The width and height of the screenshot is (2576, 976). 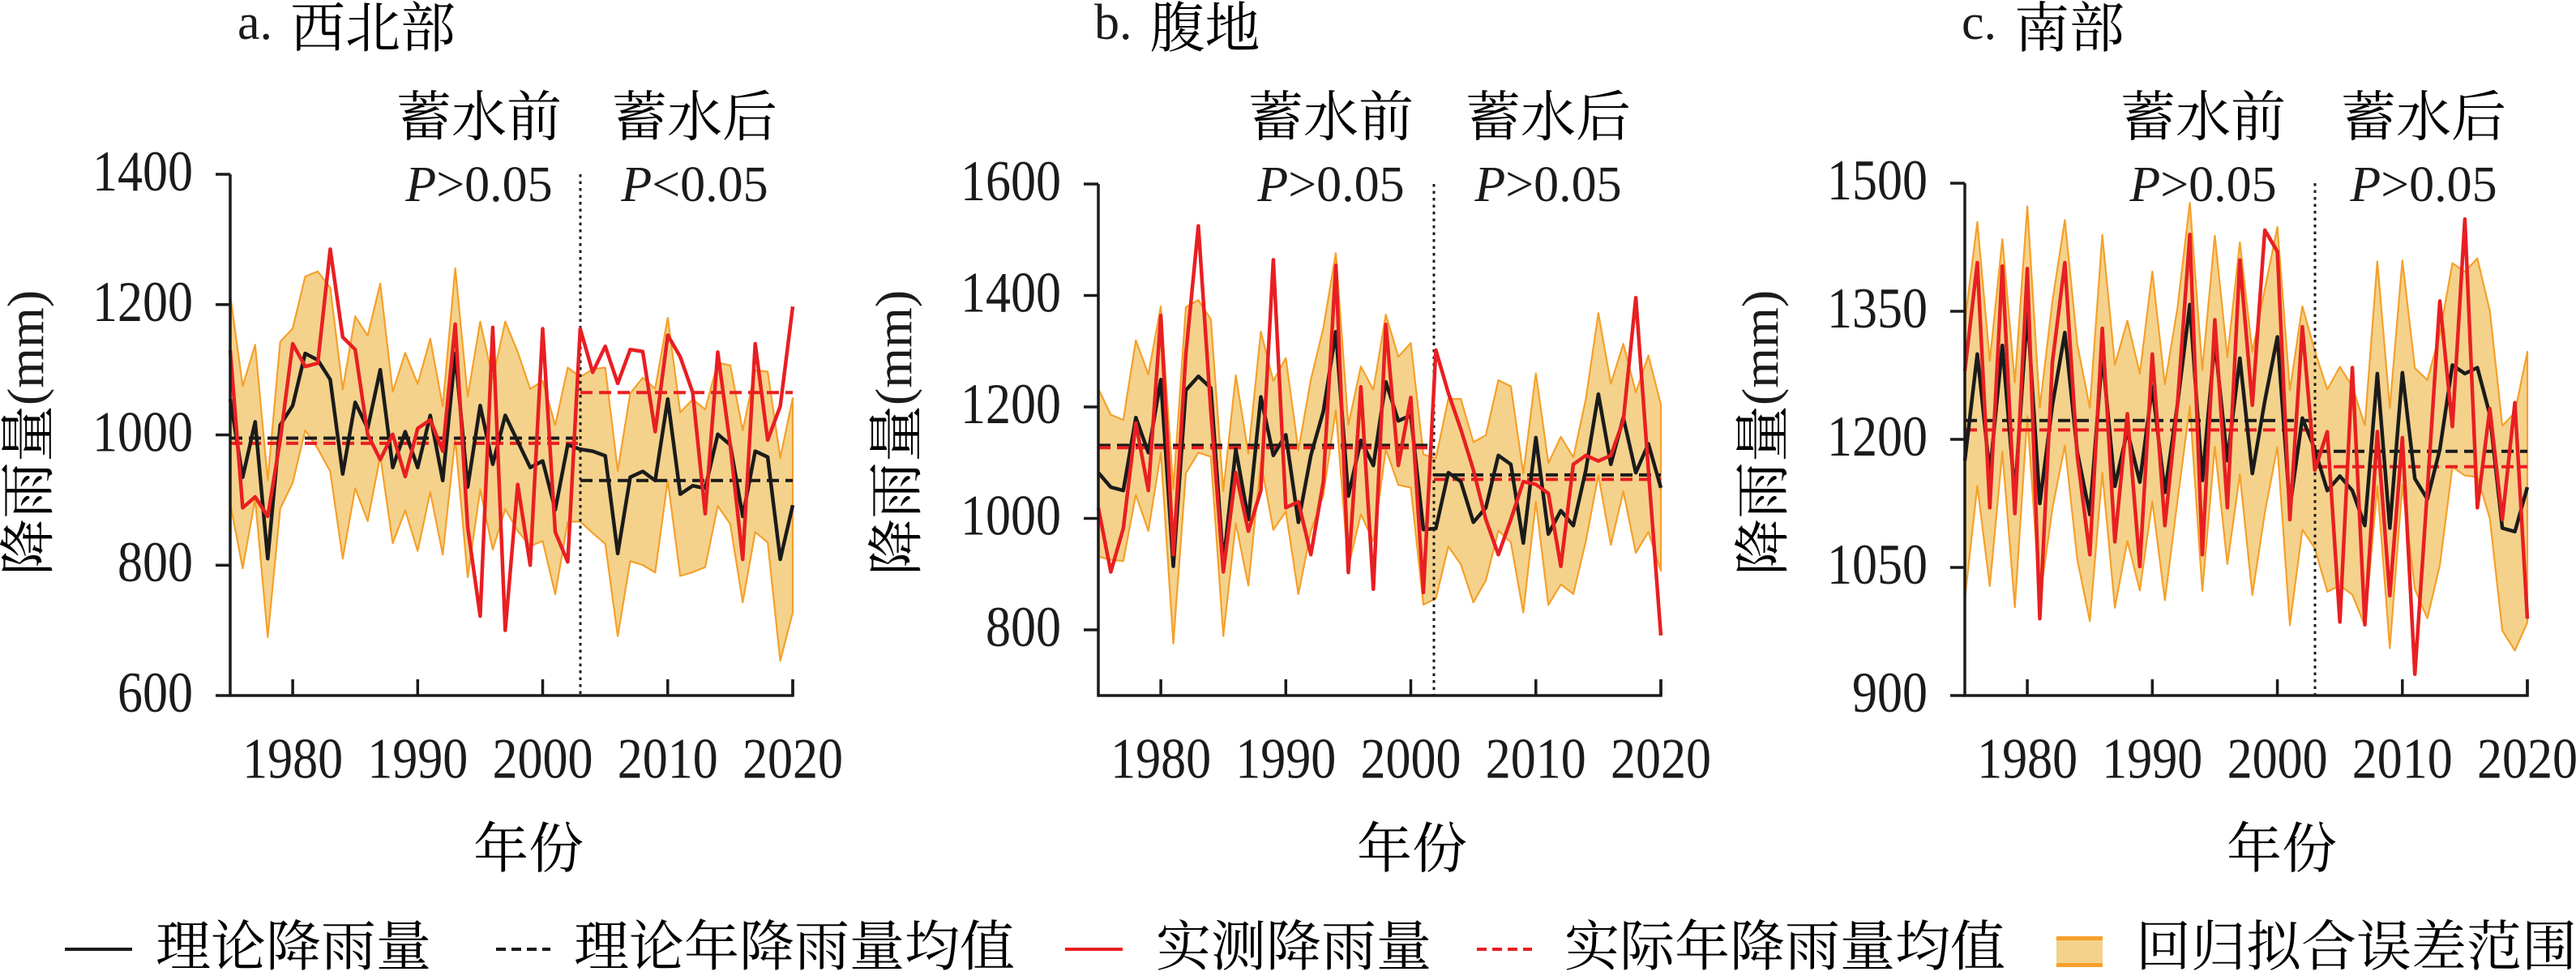 What do you see at coordinates (1878, 180) in the screenshot?
I see `svg-text: 1500` at bounding box center [1878, 180].